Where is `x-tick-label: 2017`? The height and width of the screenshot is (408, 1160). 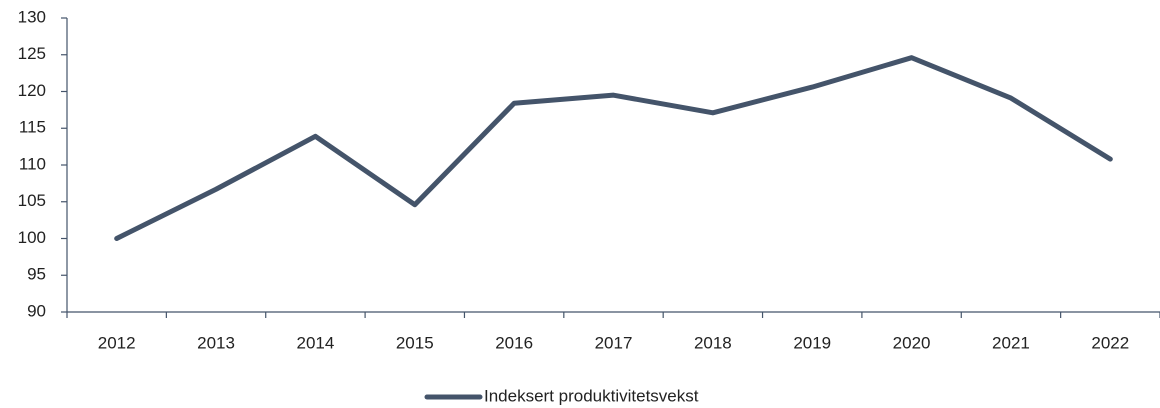 x-tick-label: 2017 is located at coordinates (614, 342).